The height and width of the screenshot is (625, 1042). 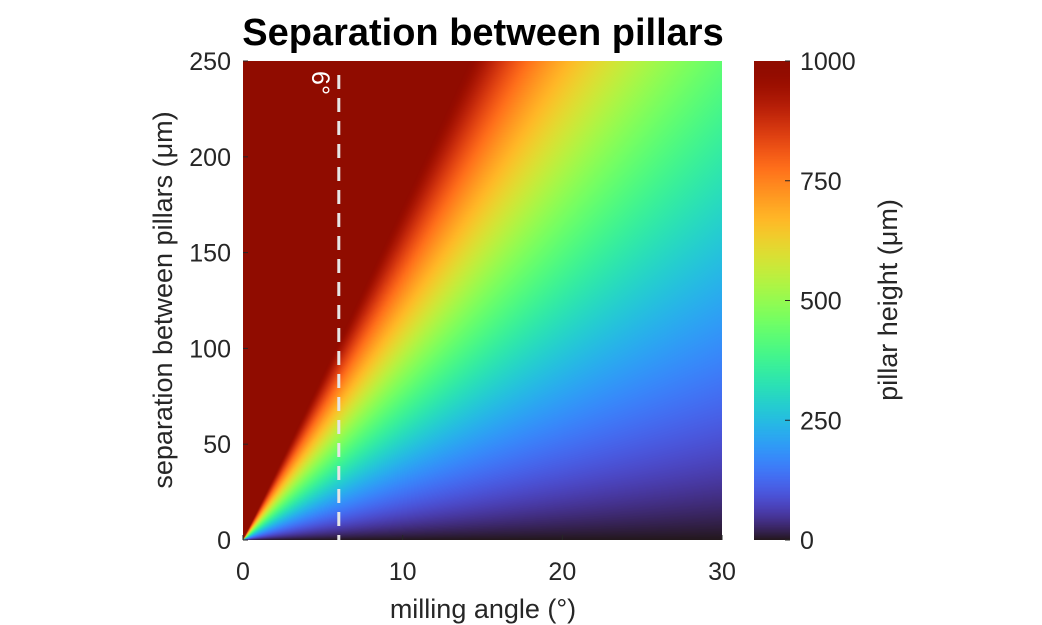 I want to click on colorbar-ticks: 0 250 500 750 1000, so click(x=820, y=301).